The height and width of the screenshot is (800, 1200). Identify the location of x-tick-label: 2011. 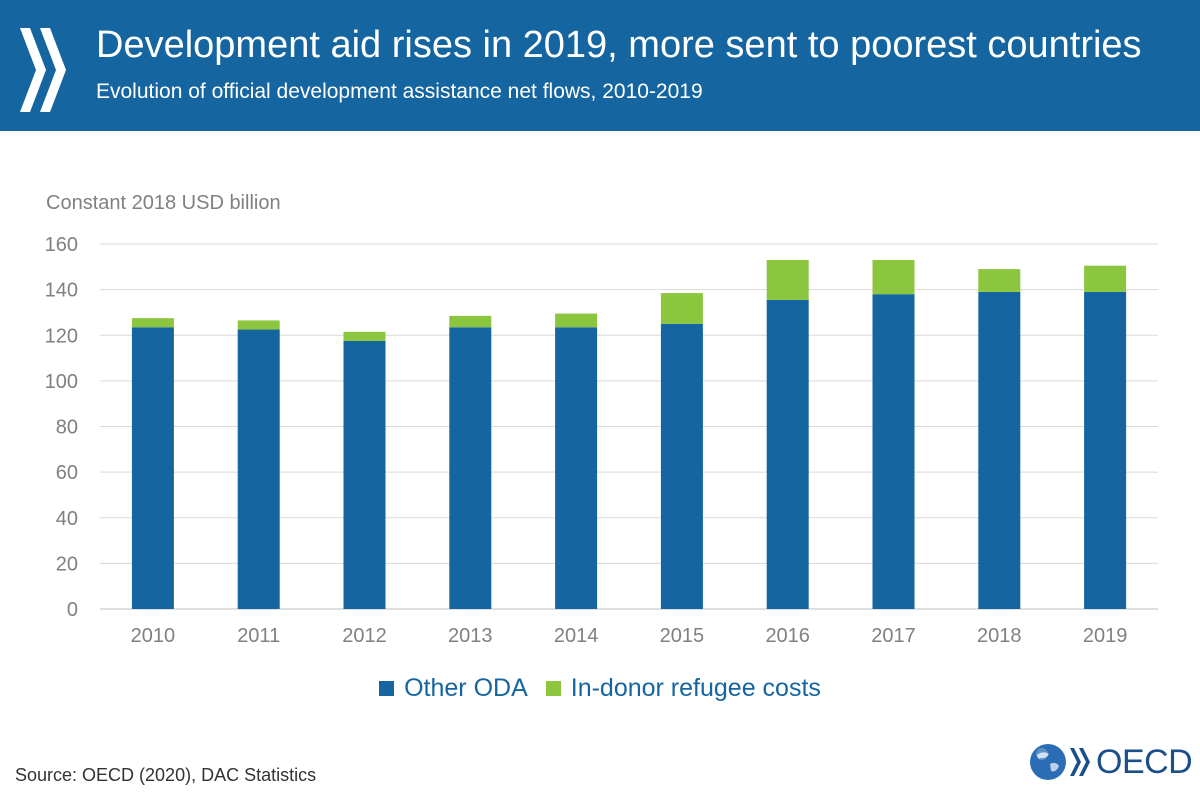
(258, 636).